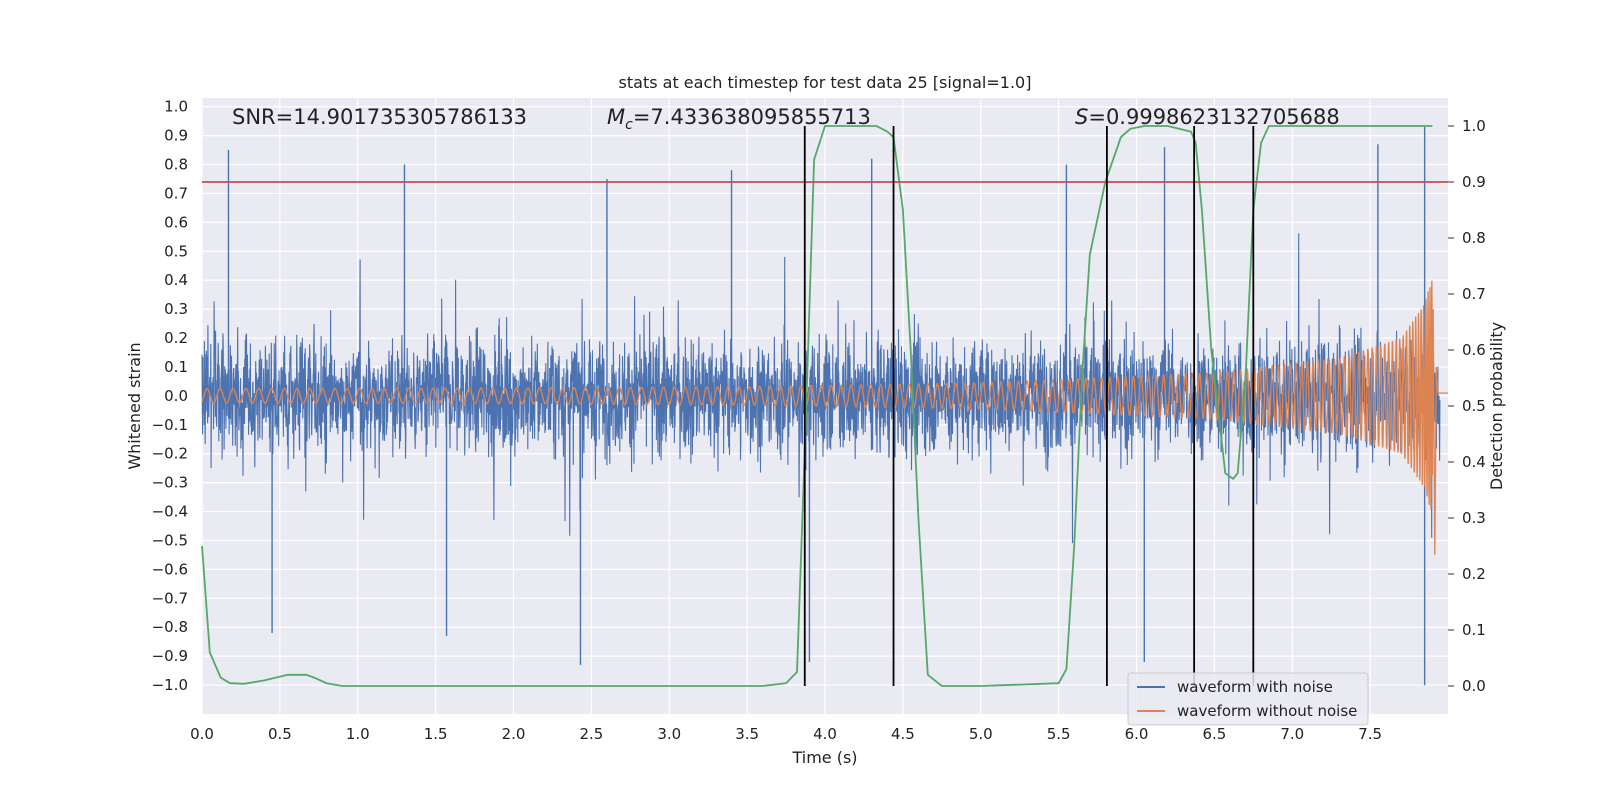 Image resolution: width=1600 pixels, height=804 pixels. Describe the element at coordinates (514, 734) in the screenshot. I see `x-tick-label: 2.0` at that location.